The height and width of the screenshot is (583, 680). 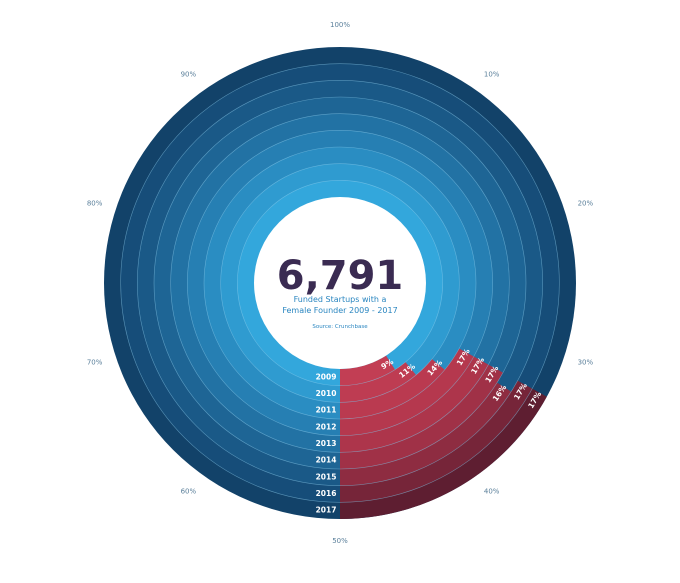 What do you see at coordinates (326, 426) in the screenshot?
I see `year-label-2012: 2012` at bounding box center [326, 426].